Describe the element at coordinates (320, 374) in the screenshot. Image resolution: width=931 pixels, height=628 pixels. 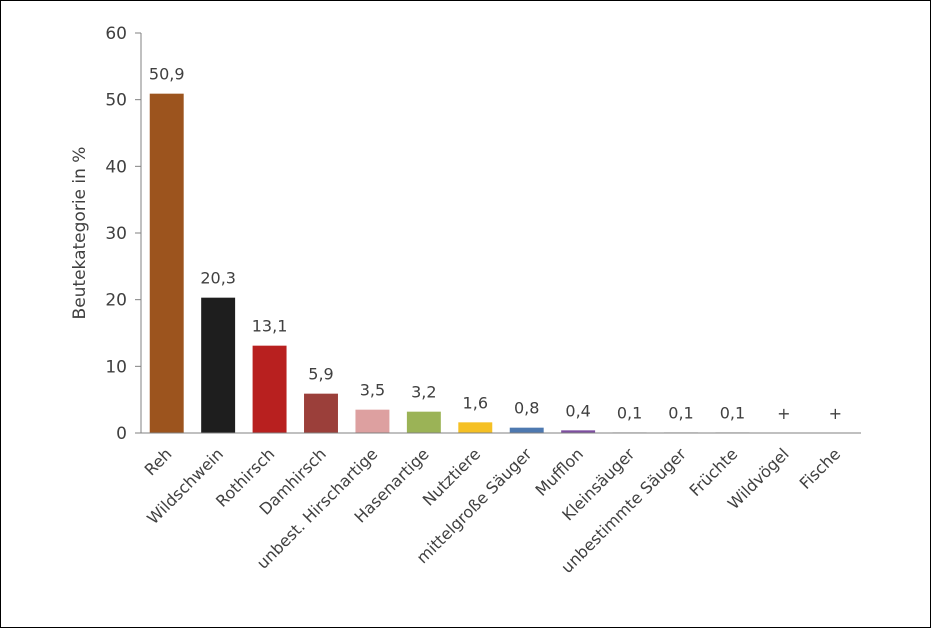
I see `data-label: 5,9` at that location.